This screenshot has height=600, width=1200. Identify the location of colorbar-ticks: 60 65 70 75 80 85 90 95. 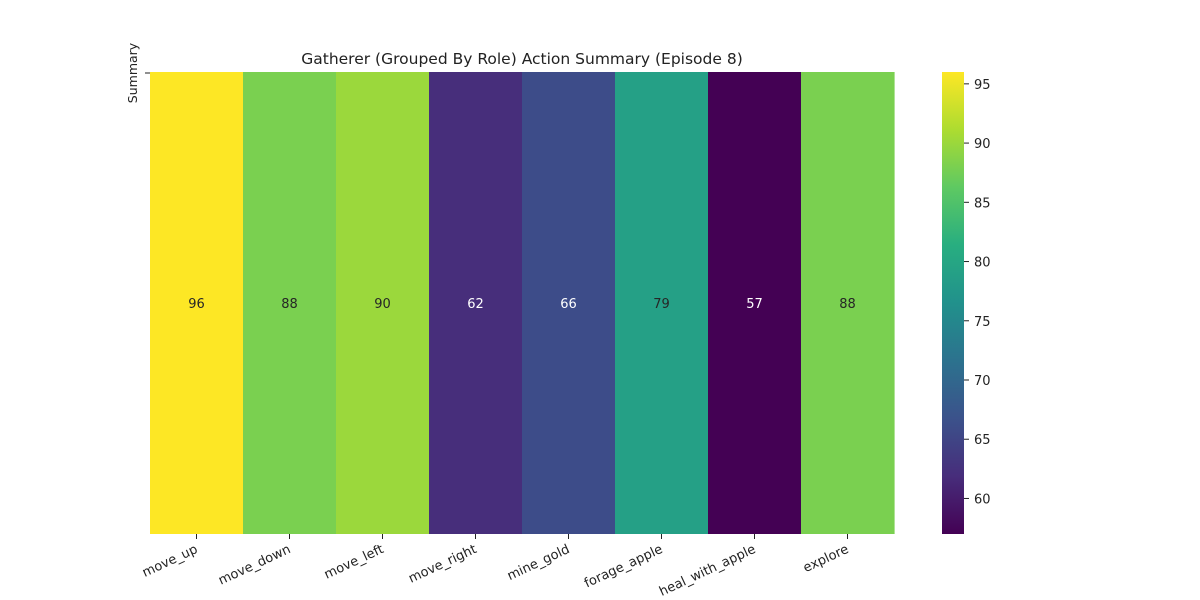
(977, 292).